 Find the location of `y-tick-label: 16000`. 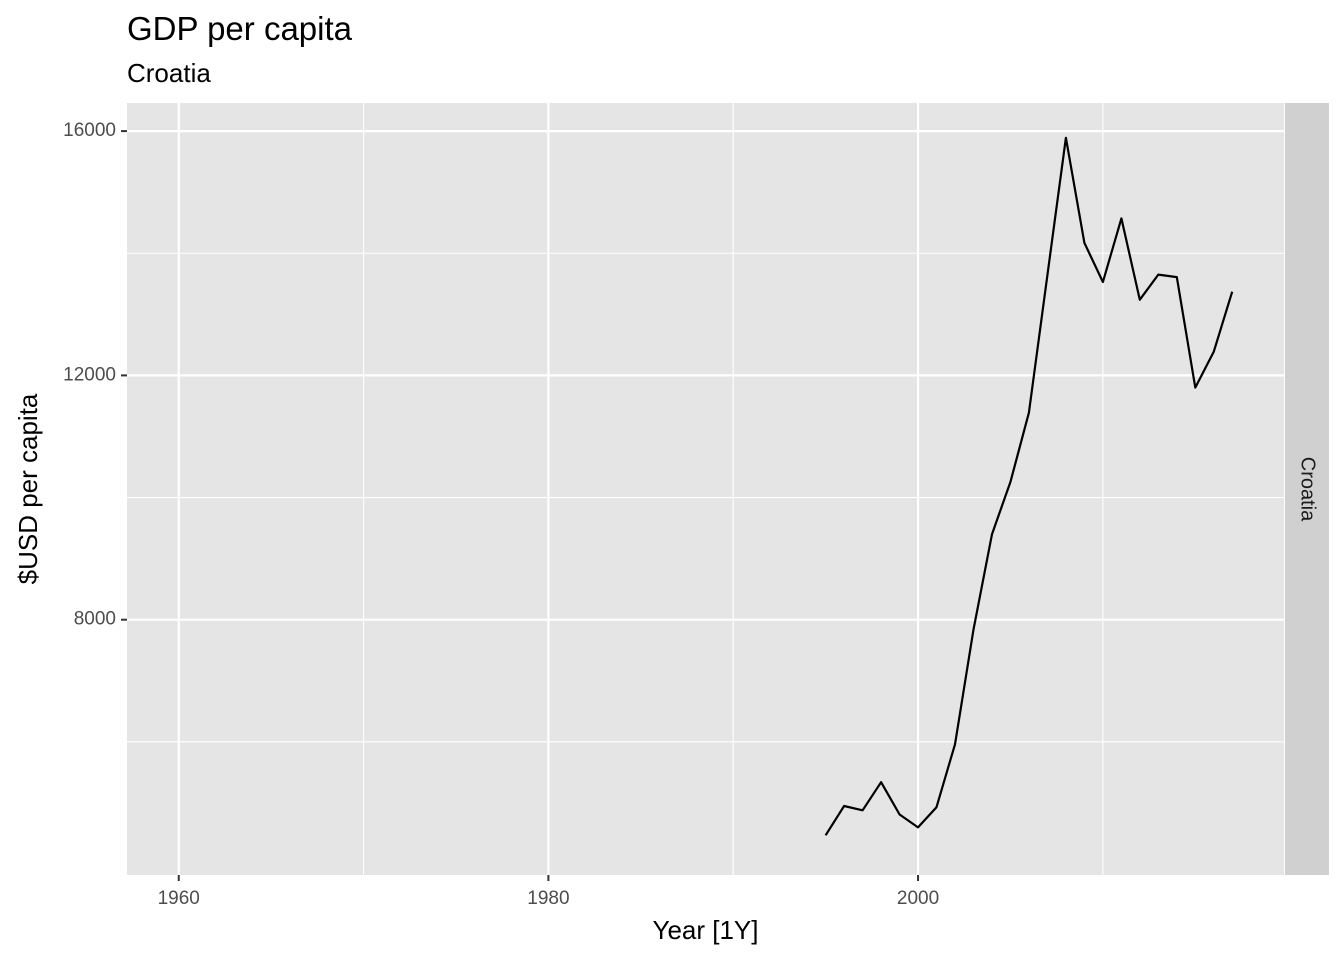

y-tick-label: 16000 is located at coordinates (89, 130).